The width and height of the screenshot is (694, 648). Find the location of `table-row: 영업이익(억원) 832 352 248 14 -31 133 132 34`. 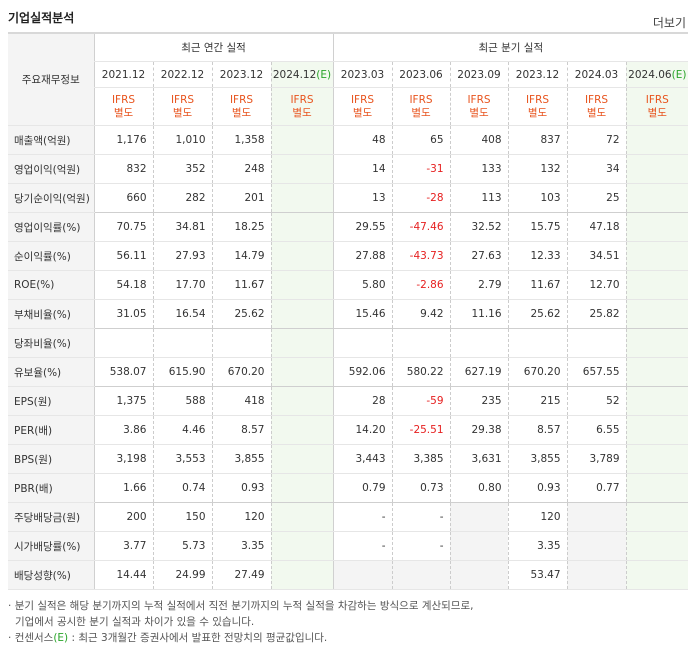

table-row: 영업이익(억원) 832 352 248 14 -31 133 132 34 is located at coordinates (348, 169).